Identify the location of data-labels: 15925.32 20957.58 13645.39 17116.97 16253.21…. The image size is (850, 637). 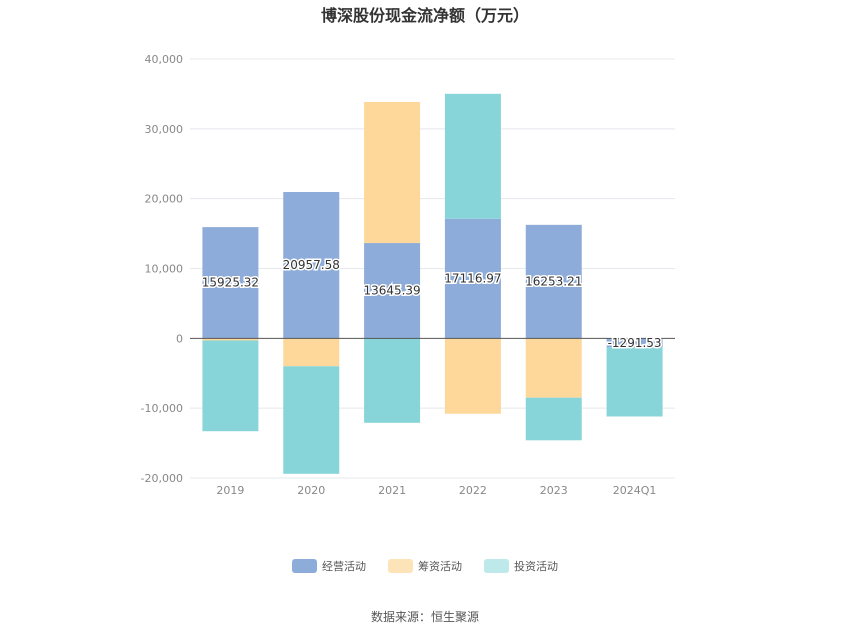
(431, 304).